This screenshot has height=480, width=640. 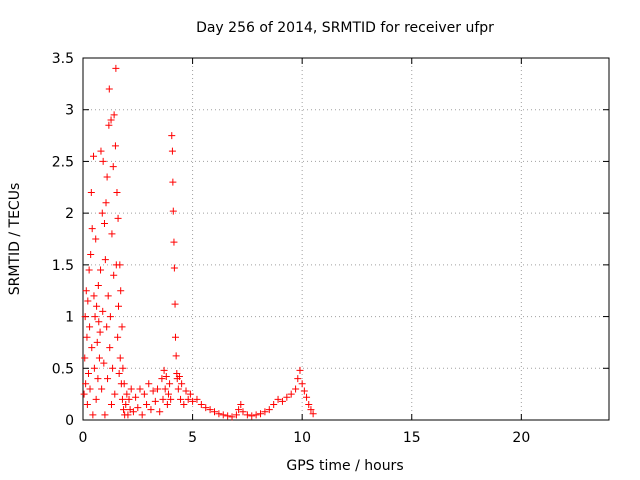 I want to click on x-tick-label: 20, so click(x=521, y=438).